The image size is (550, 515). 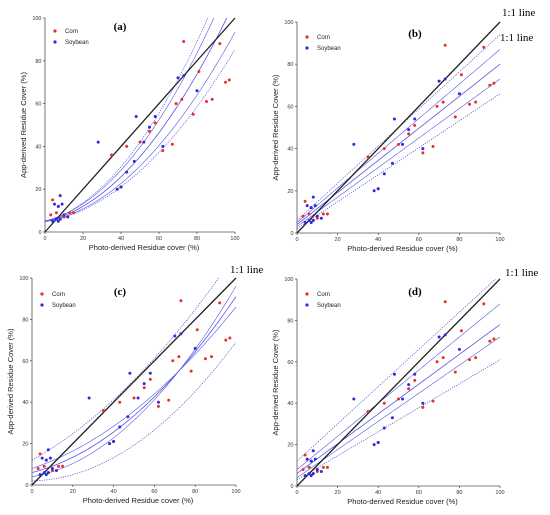 I want to click on x-tick-label: 100, so click(x=499, y=493).